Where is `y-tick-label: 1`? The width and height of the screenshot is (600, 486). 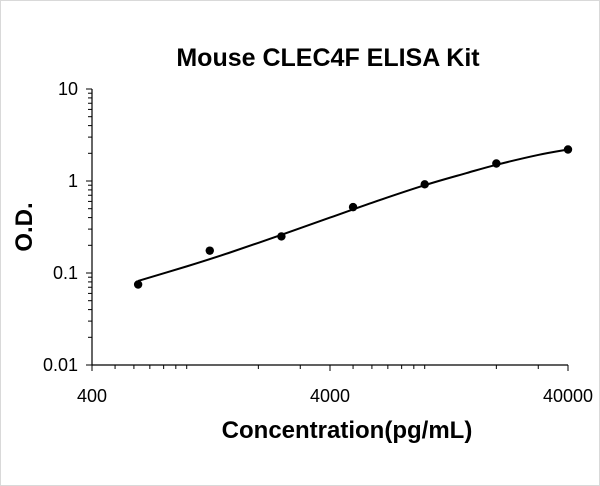
y-tick-label: 1 is located at coordinates (73, 181).